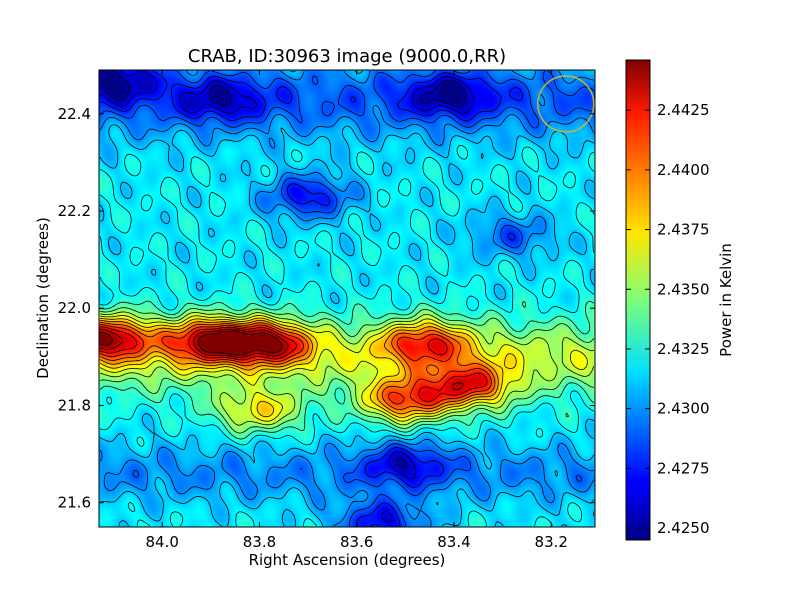 Image resolution: width=800 pixels, height=600 pixels. Describe the element at coordinates (683, 468) in the screenshot. I see `colorbar-tick-label: 2.4275` at that location.